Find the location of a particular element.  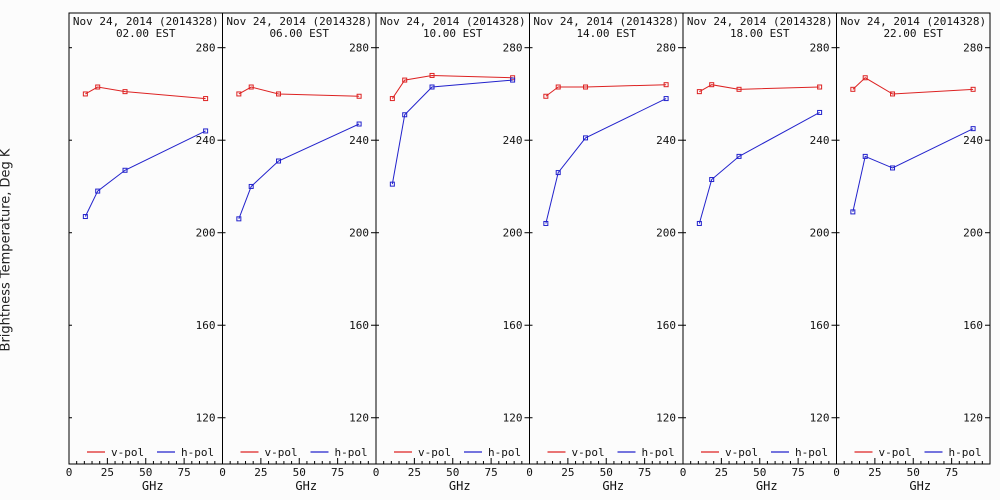

chart-subtitle: 02.00 EST is located at coordinates (146, 33).